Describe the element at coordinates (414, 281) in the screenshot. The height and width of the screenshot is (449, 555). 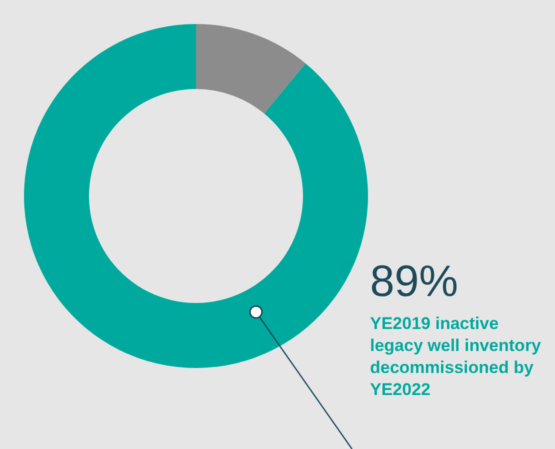
I see `data-label: 89%` at that location.